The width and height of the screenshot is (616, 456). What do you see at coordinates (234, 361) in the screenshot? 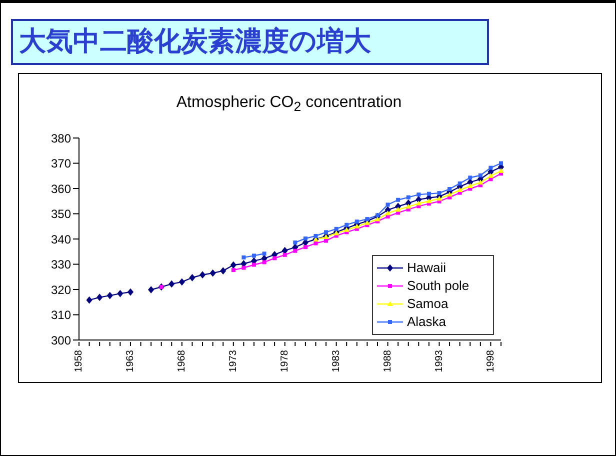
I see `x-tick-label: 1973` at bounding box center [234, 361].